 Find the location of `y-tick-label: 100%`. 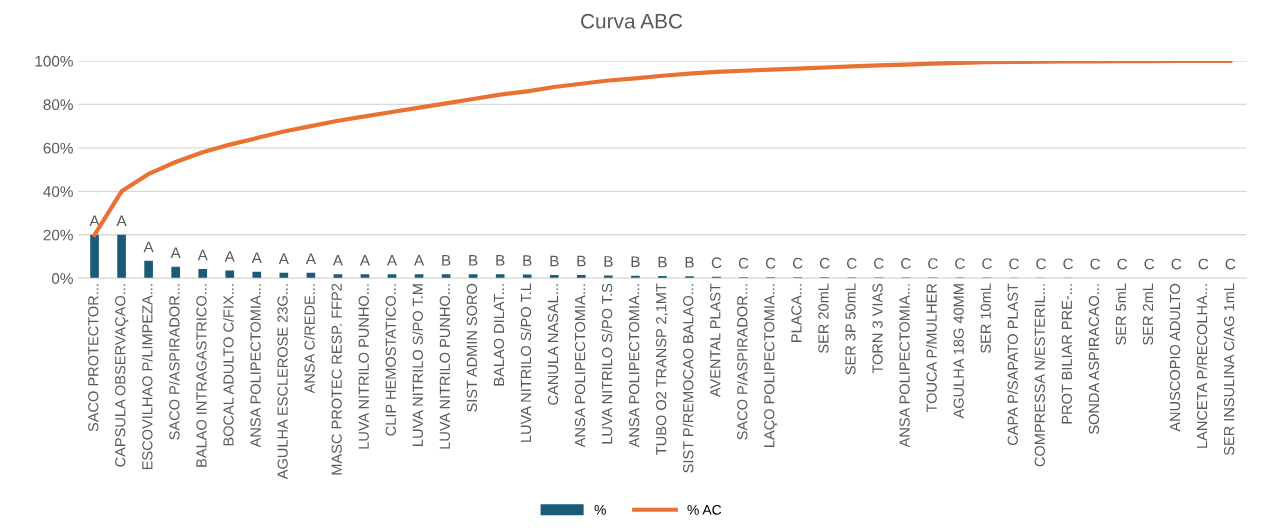

y-tick-label: 100% is located at coordinates (54, 61).